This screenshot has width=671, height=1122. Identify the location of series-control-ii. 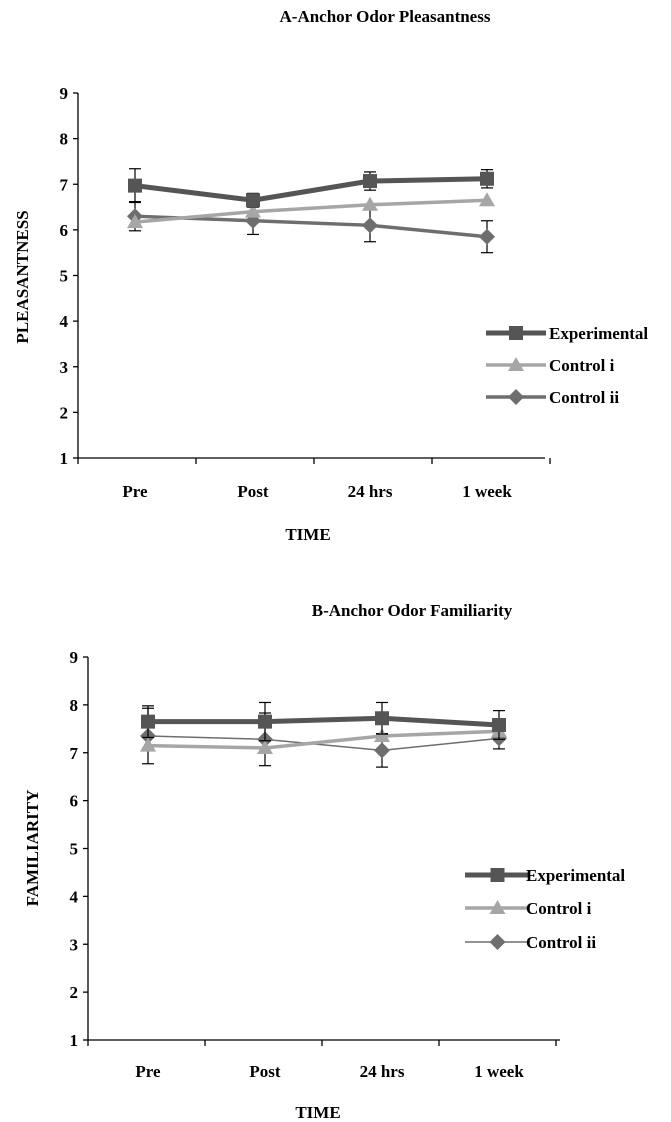
(323, 737).